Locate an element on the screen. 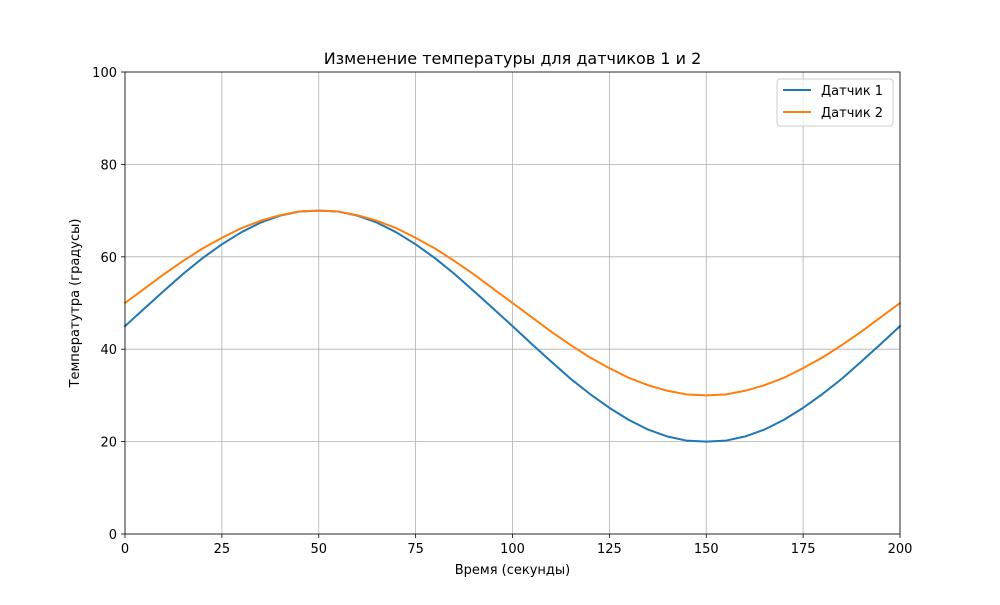  legend: Датчик 1 Датчик 2 is located at coordinates (835, 102).